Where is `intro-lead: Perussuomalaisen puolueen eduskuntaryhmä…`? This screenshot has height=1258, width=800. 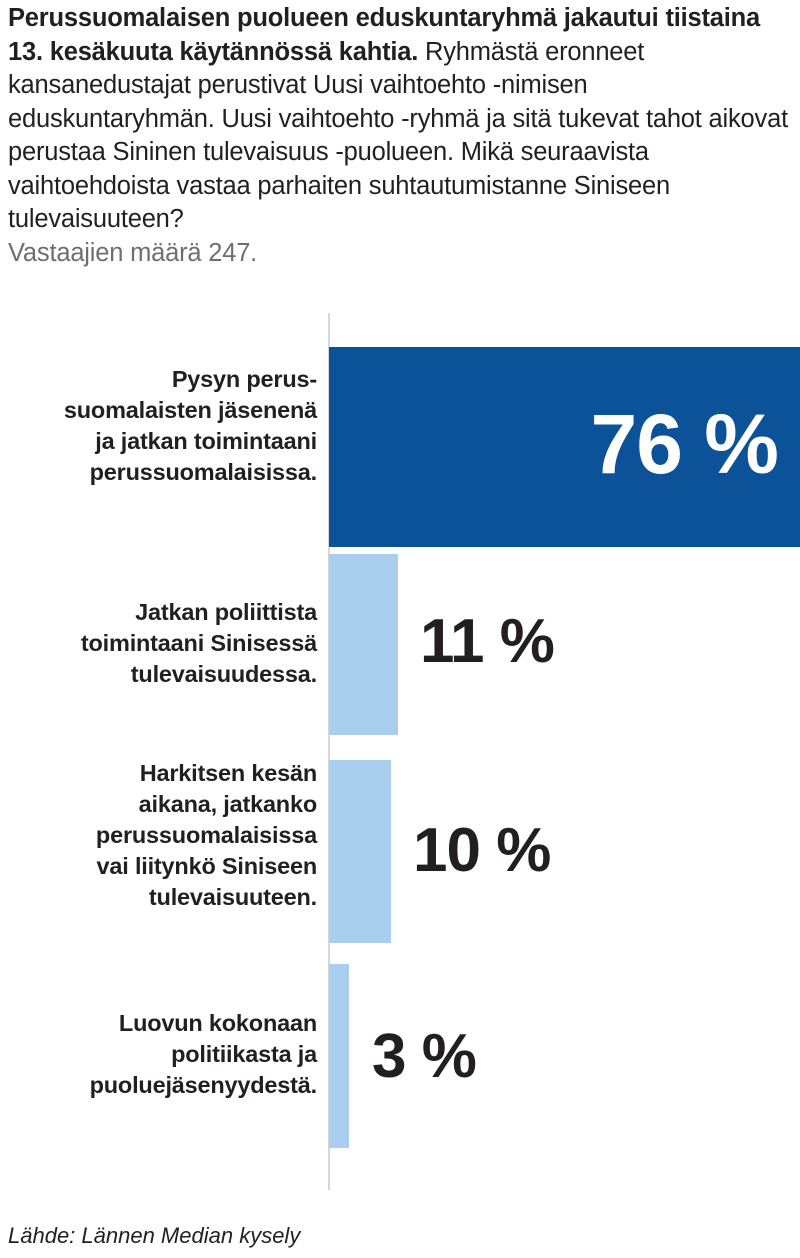
intro-lead: Perussuomalaisen puolueen eduskuntaryhmä… is located at coordinates (384, 35).